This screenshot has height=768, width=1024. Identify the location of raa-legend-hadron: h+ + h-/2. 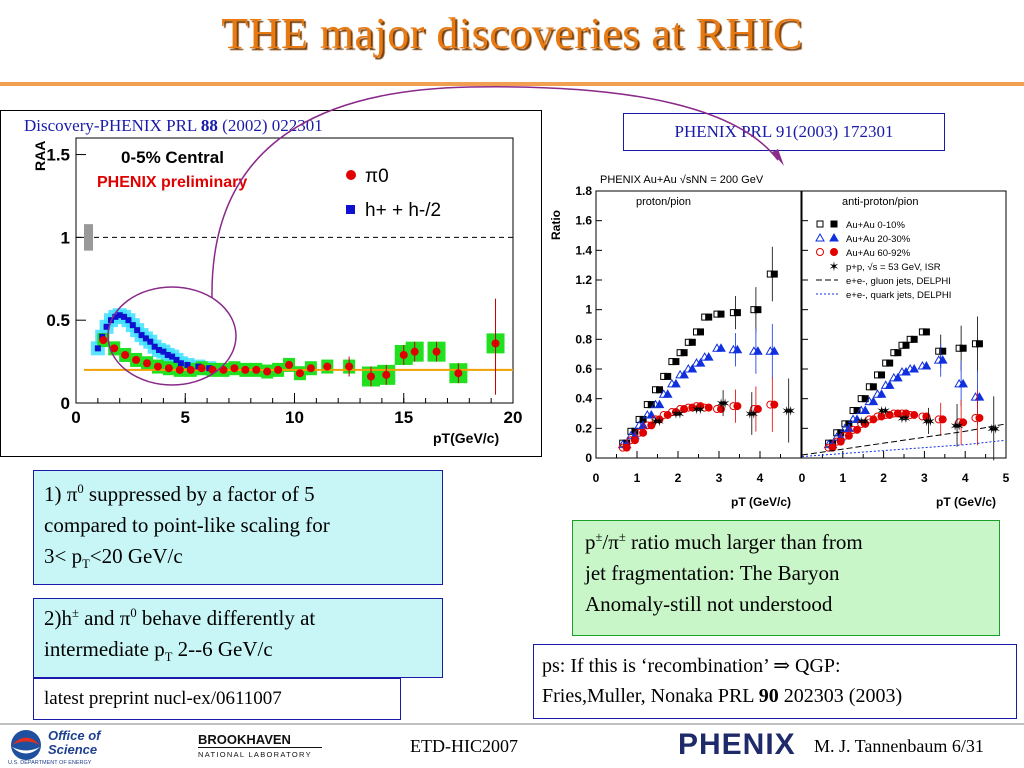
(403, 210).